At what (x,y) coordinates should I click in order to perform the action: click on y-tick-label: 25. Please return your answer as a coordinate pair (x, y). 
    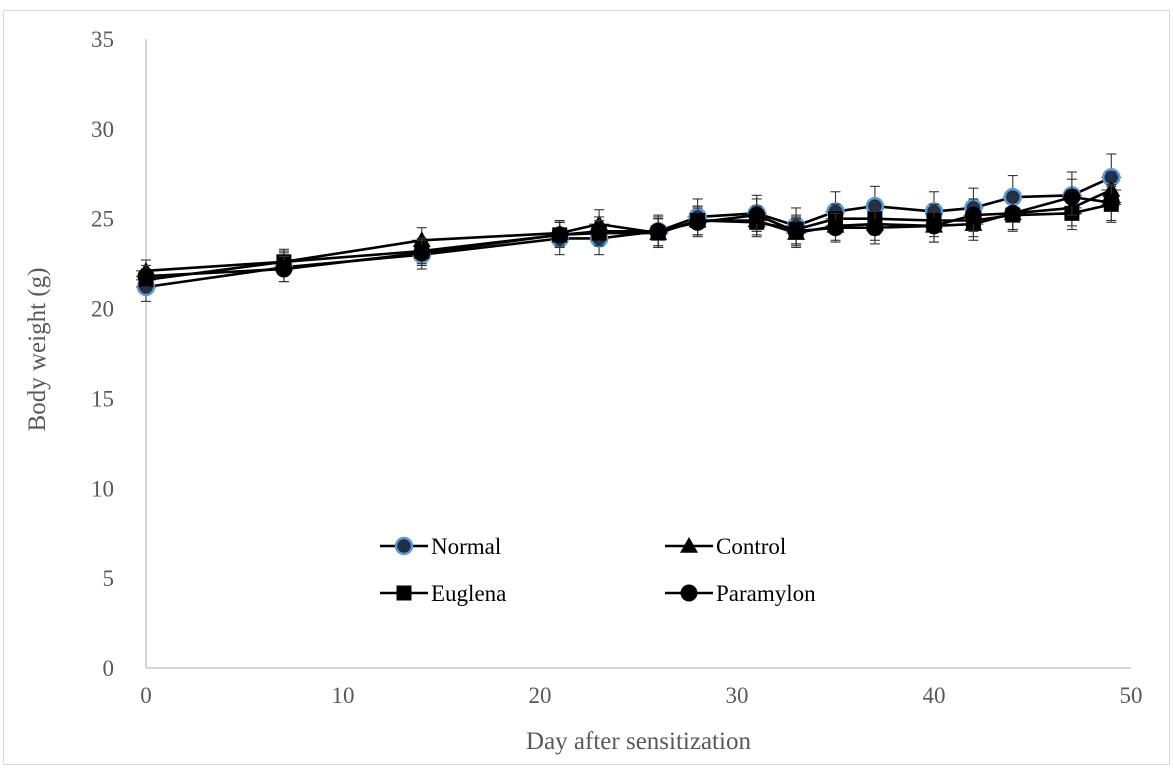
    Looking at the image, I should click on (102, 219).